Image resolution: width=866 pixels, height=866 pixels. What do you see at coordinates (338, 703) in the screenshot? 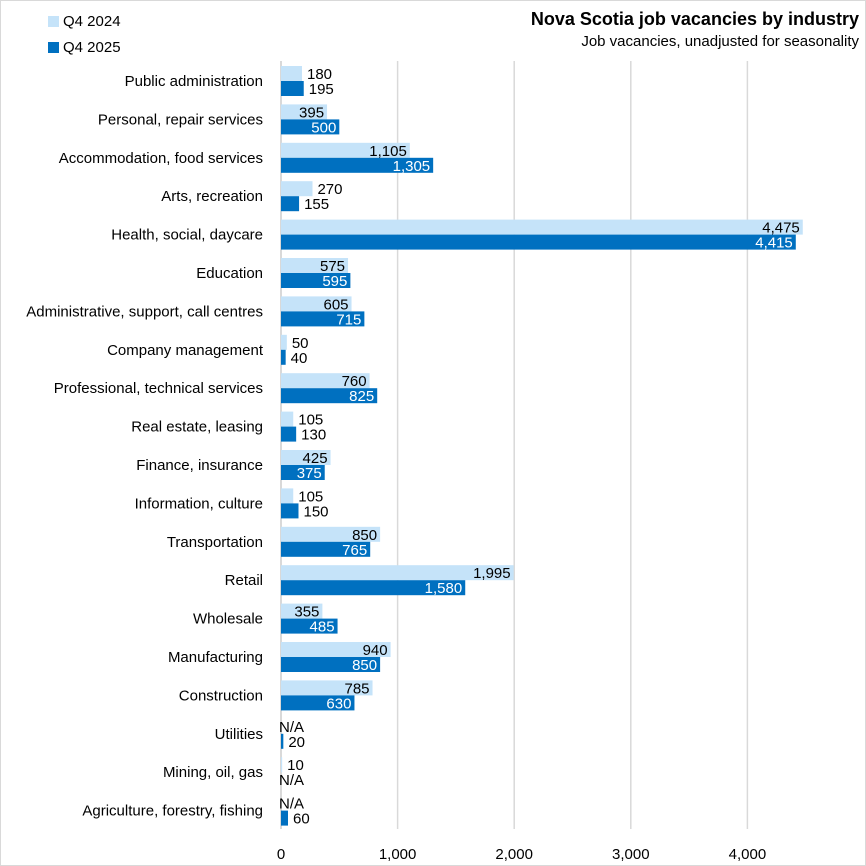
I see `data-label: 630` at bounding box center [338, 703].